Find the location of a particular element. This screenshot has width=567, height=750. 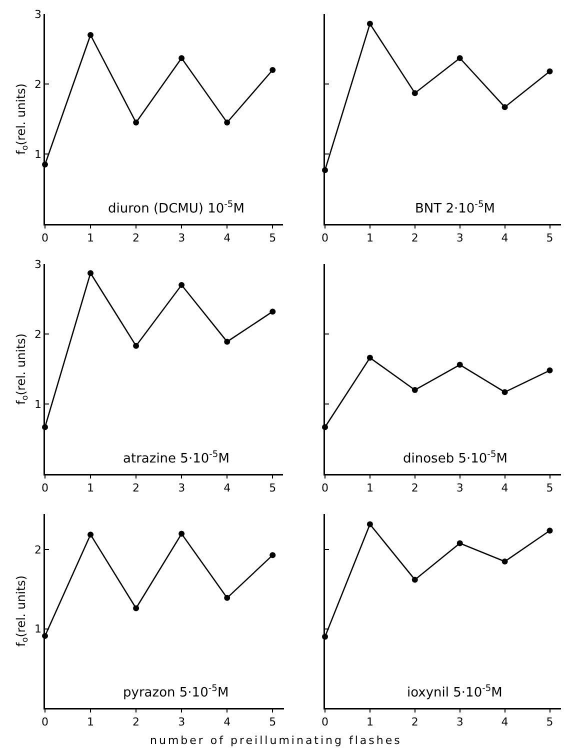

annotation: pyrazon 5·10$^{-5}$M is located at coordinates (176, 692).